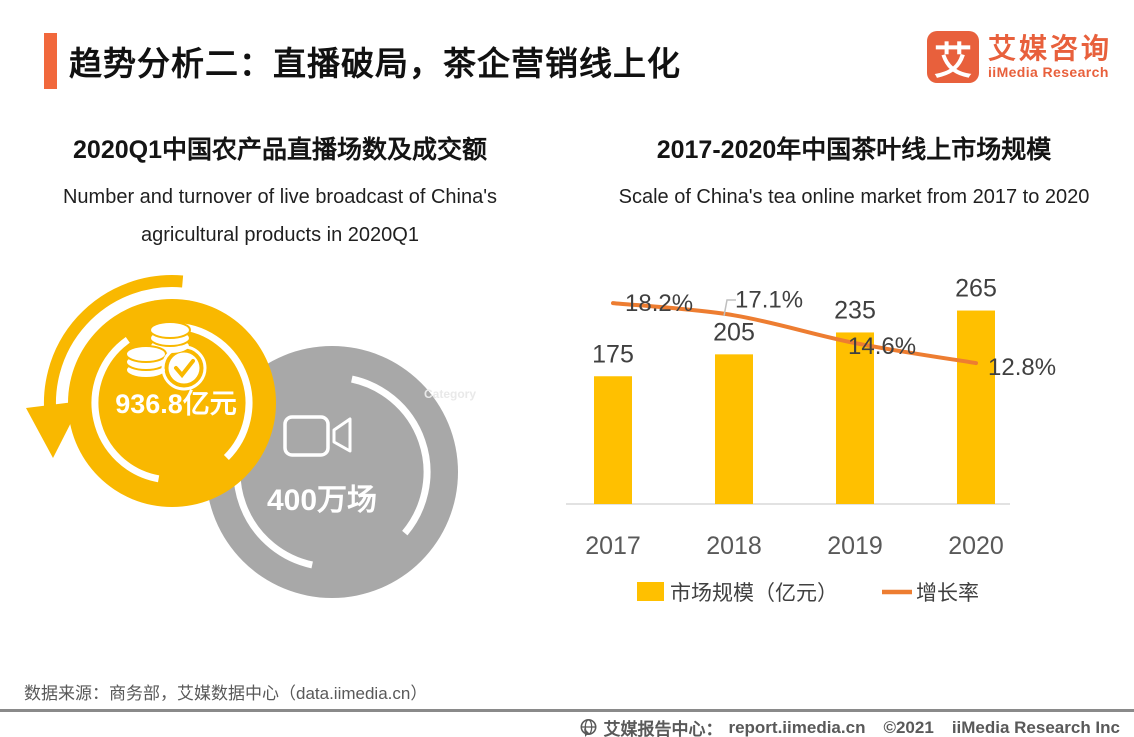 The width and height of the screenshot is (1134, 737). Describe the element at coordinates (317, 436) in the screenshot. I see `video-camera-icon` at that location.